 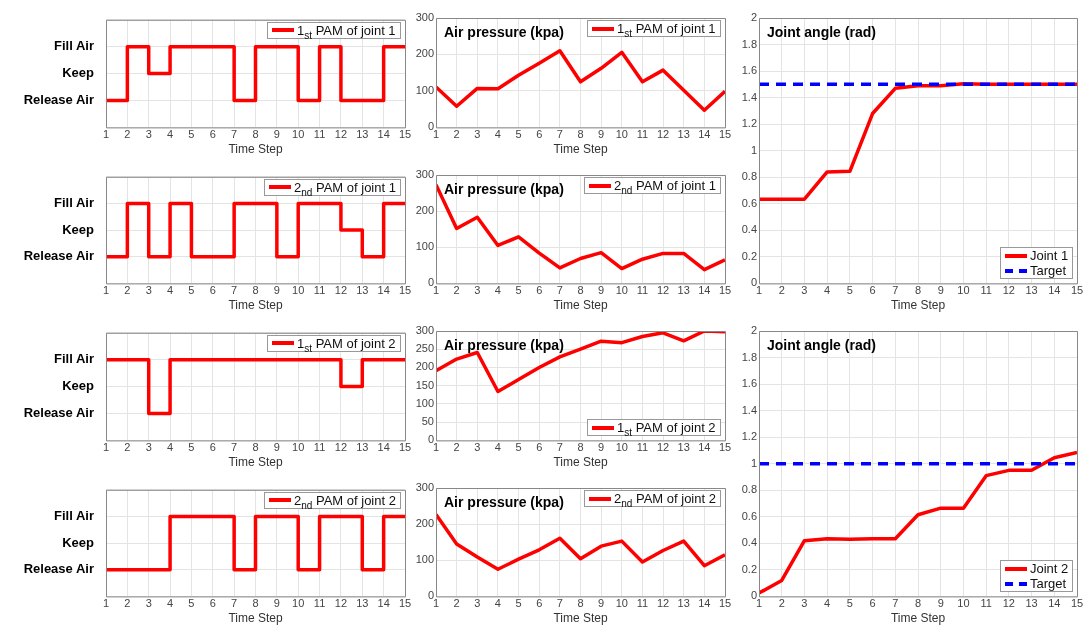 I want to click on legend-label: 2$_{nd}$ PAM of joint 2, so click(x=665, y=500).